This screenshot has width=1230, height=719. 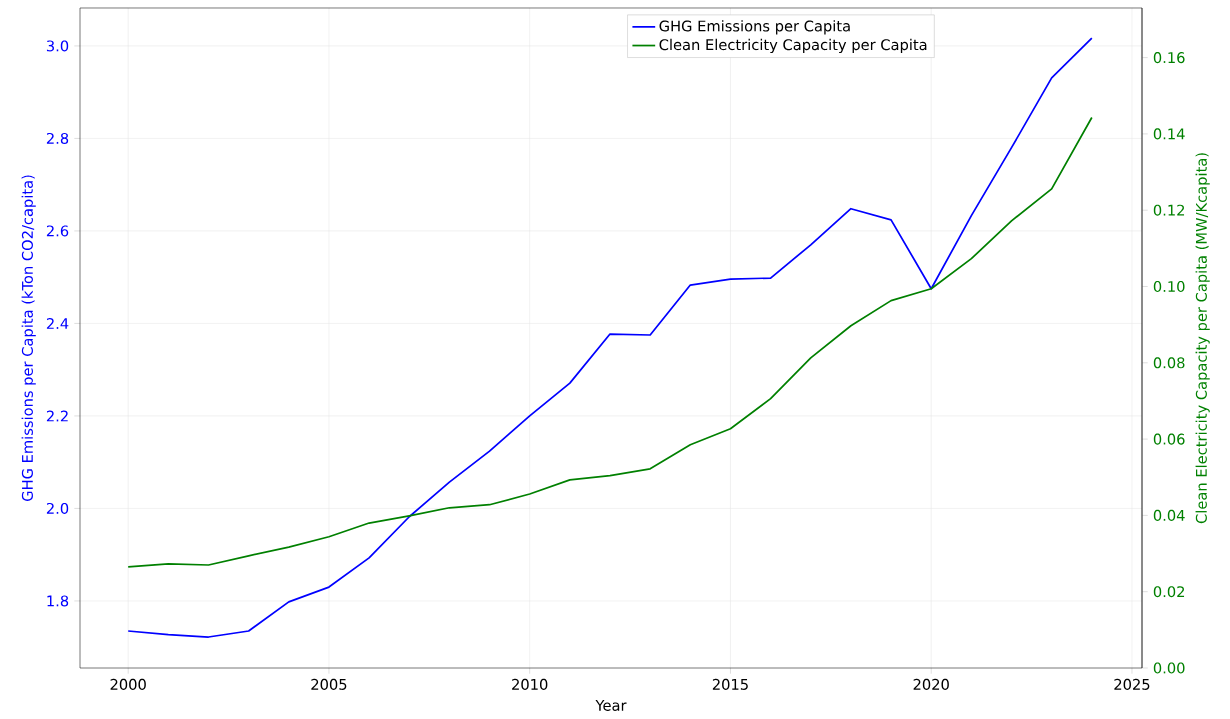 I want to click on y2-axis-title: Clean Electricity Capacity per Capita (MW/Kcapita), so click(x=1202, y=338).